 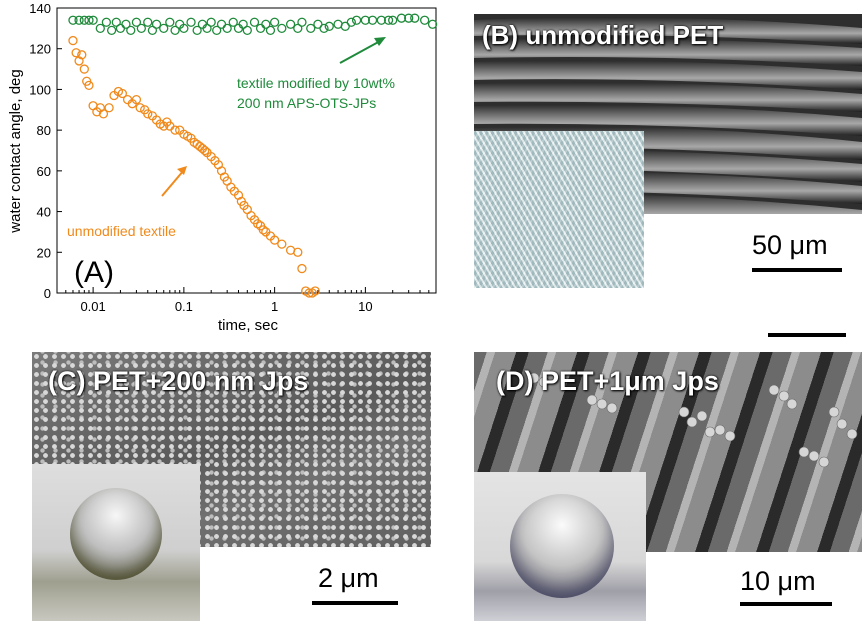 I want to click on droplet-inset-c, so click(x=116, y=542).